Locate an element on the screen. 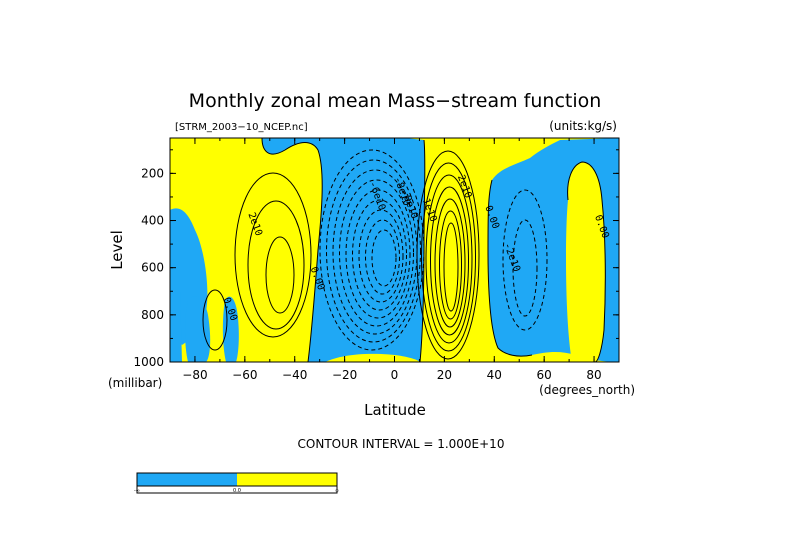 The width and height of the screenshot is (789, 558). y-tick-label-600: 600 is located at coordinates (152, 268).